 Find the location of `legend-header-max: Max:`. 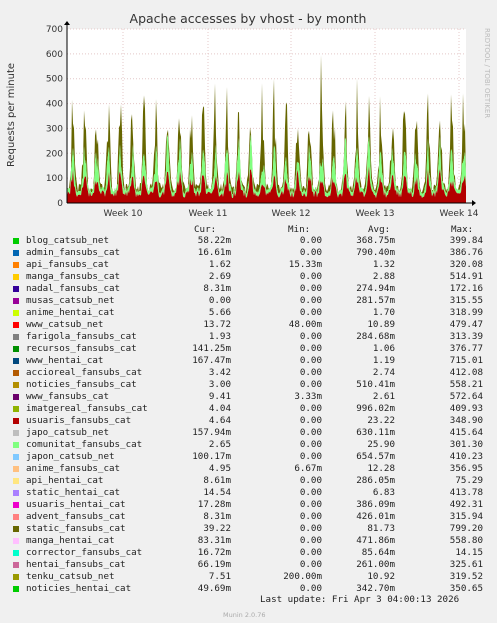

legend-header-max: Max: is located at coordinates (462, 229).